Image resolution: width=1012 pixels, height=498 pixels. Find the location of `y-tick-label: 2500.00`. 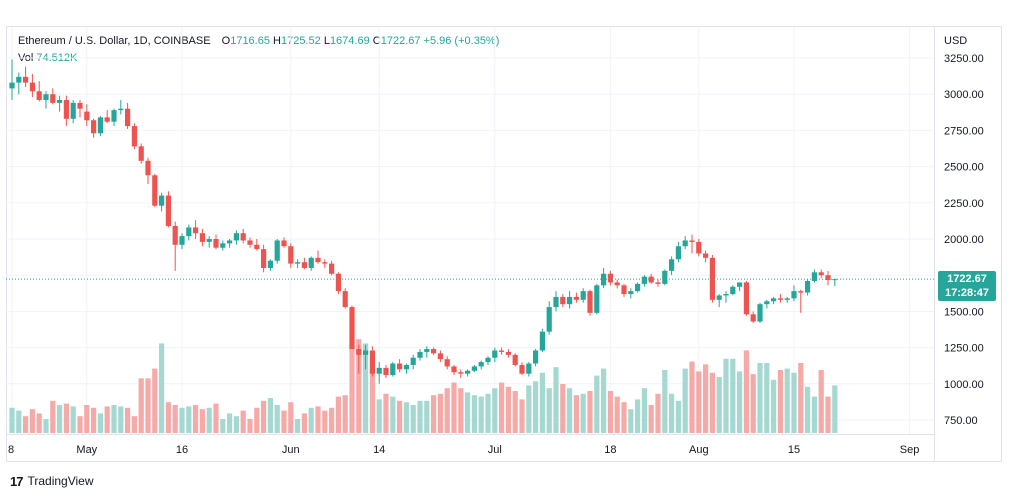

y-tick-label: 2500.00 is located at coordinates (964, 168).